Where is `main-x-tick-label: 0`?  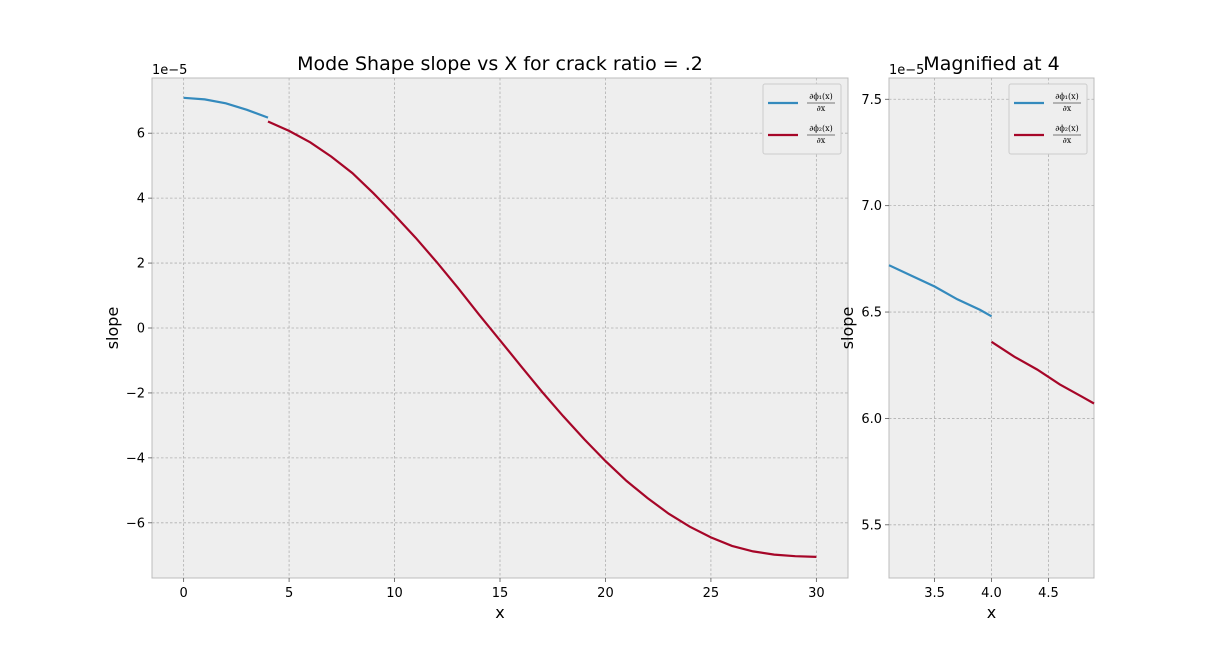 main-x-tick-label: 0 is located at coordinates (183, 593).